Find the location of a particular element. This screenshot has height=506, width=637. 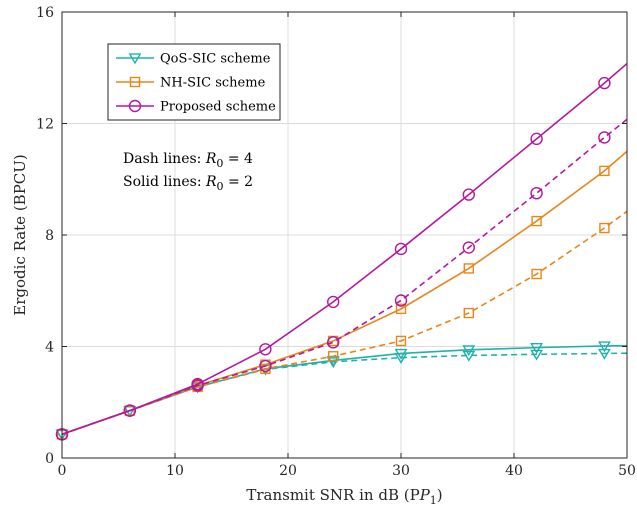

x-axis-label-close: ) is located at coordinates (440, 495).